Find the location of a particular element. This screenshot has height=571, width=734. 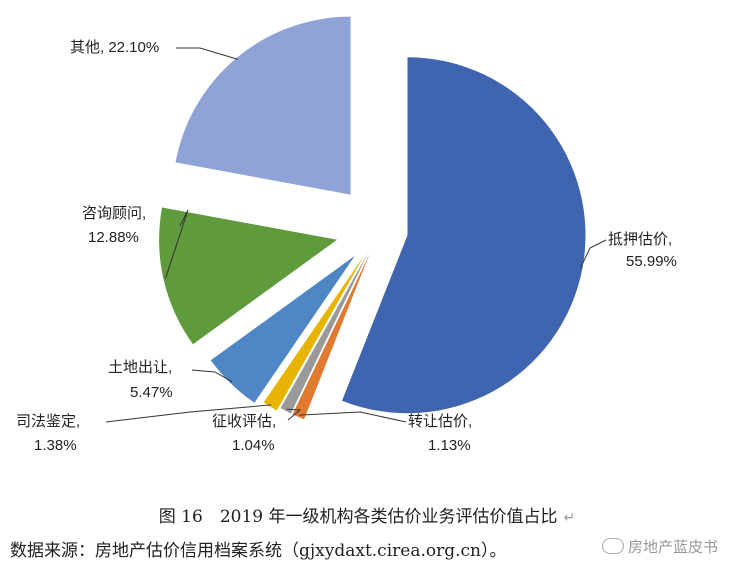

label-judicial-name: 司法鉴定, is located at coordinates (48, 421).